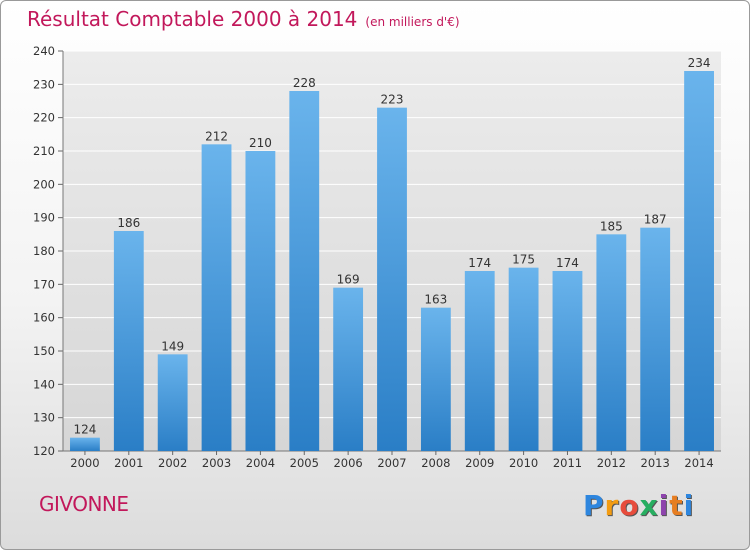 The width and height of the screenshot is (750, 550). What do you see at coordinates (698, 463) in the screenshot?
I see `x-tick-label: 2014` at bounding box center [698, 463].